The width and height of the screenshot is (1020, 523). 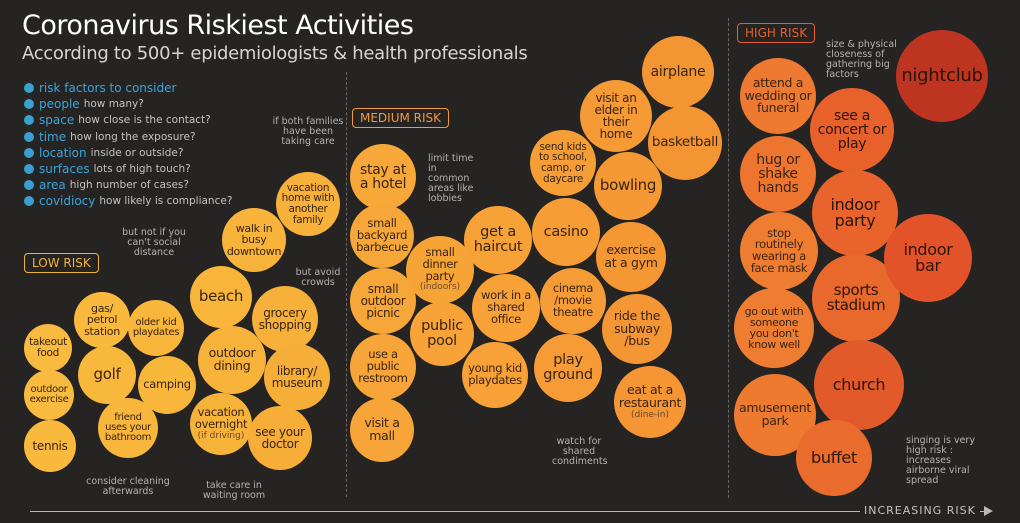 I want to click on bubble-vacation-overnight: vacation overnight (if driving), so click(x=221, y=424).